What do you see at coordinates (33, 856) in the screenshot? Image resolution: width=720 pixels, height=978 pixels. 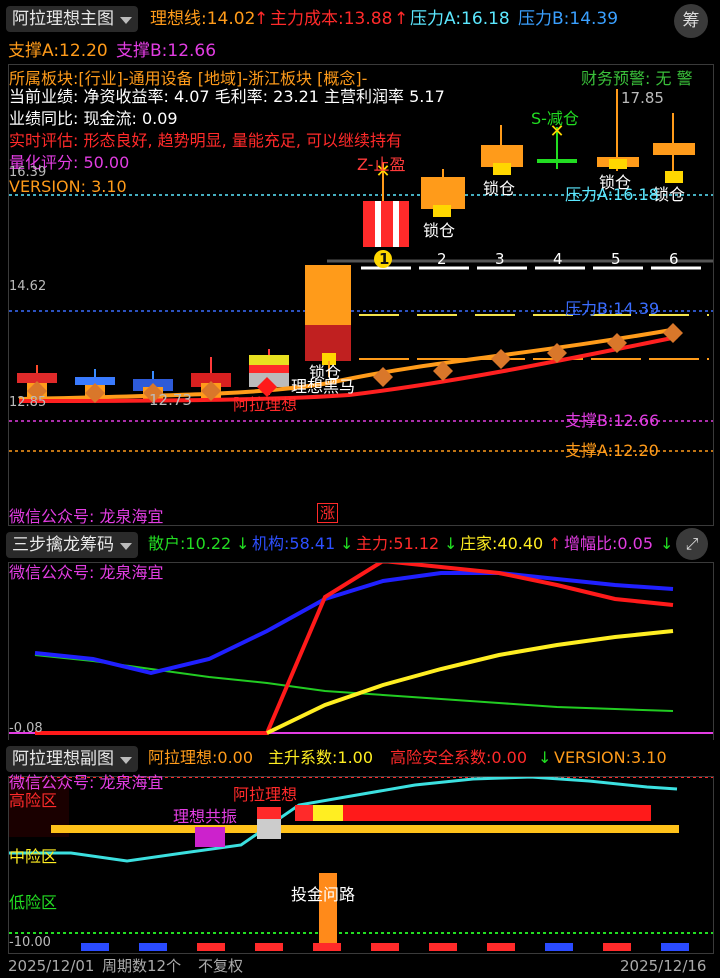 I see `mid-risk-zone-label: 中险区` at bounding box center [33, 856].